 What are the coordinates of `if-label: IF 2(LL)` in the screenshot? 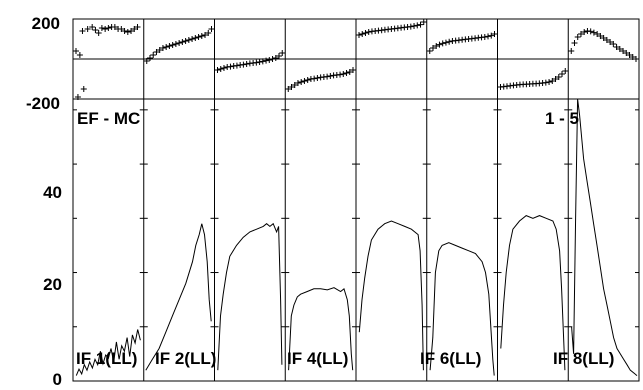 It's located at (185, 358).